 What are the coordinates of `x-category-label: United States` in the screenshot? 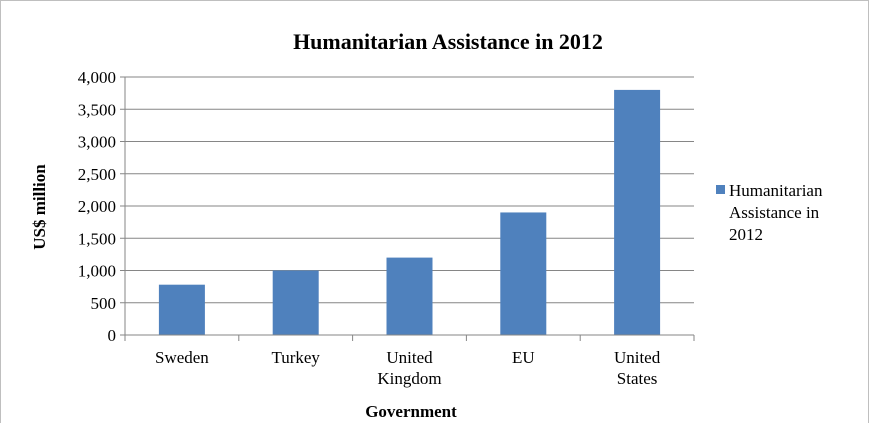 It's located at (637, 368).